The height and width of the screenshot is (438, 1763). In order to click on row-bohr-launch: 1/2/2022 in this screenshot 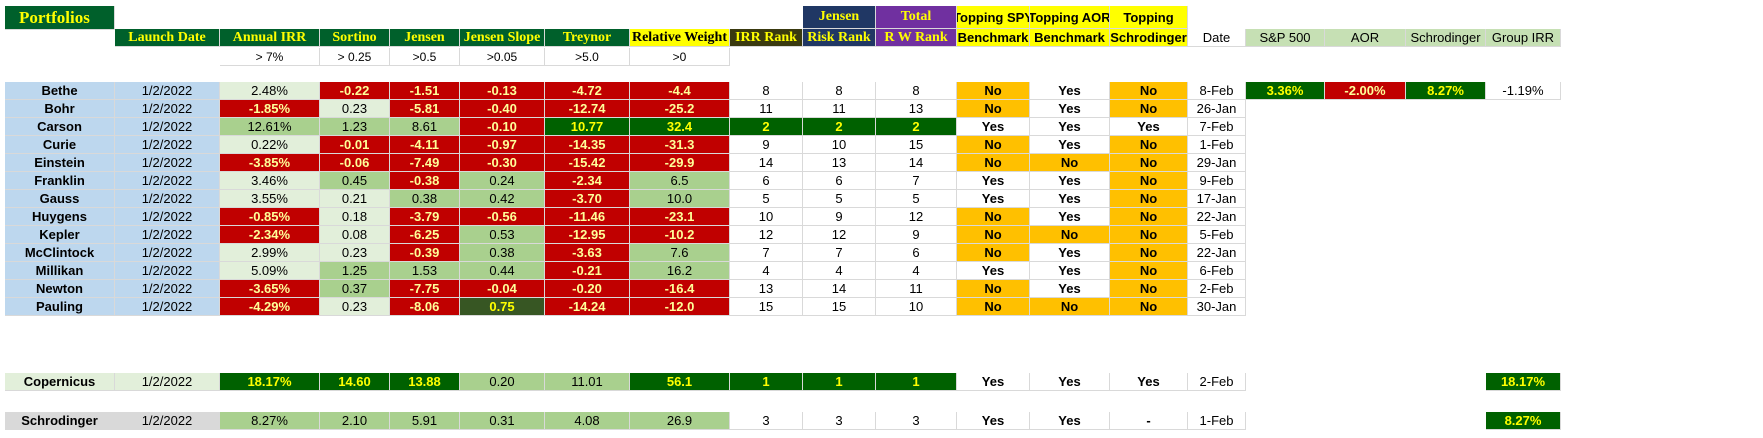, I will do `click(167, 109)`.